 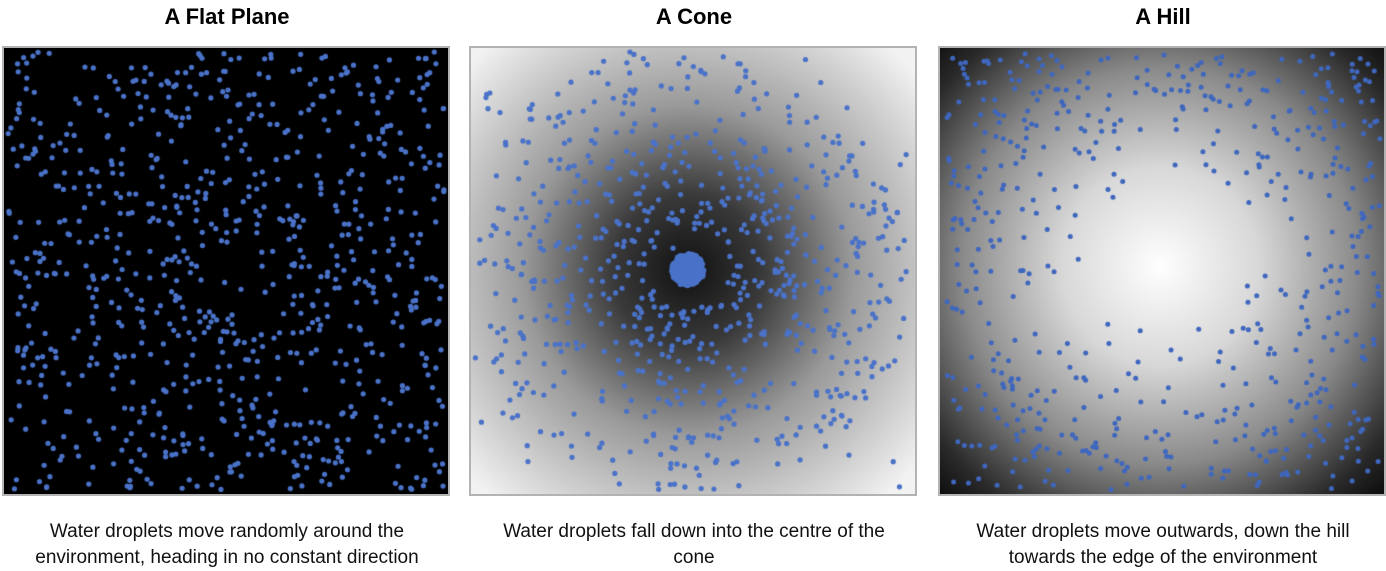 I want to click on panel-title: A Cone, so click(x=694, y=16).